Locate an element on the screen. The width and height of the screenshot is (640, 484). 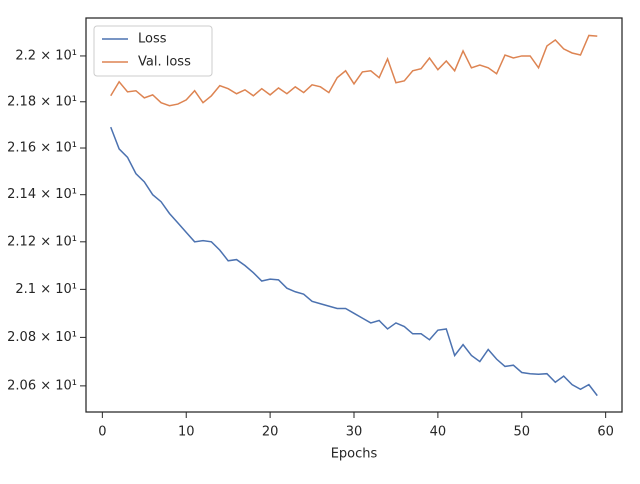
y-tick-label: 2.06 × 10¹ is located at coordinates (42, 385).